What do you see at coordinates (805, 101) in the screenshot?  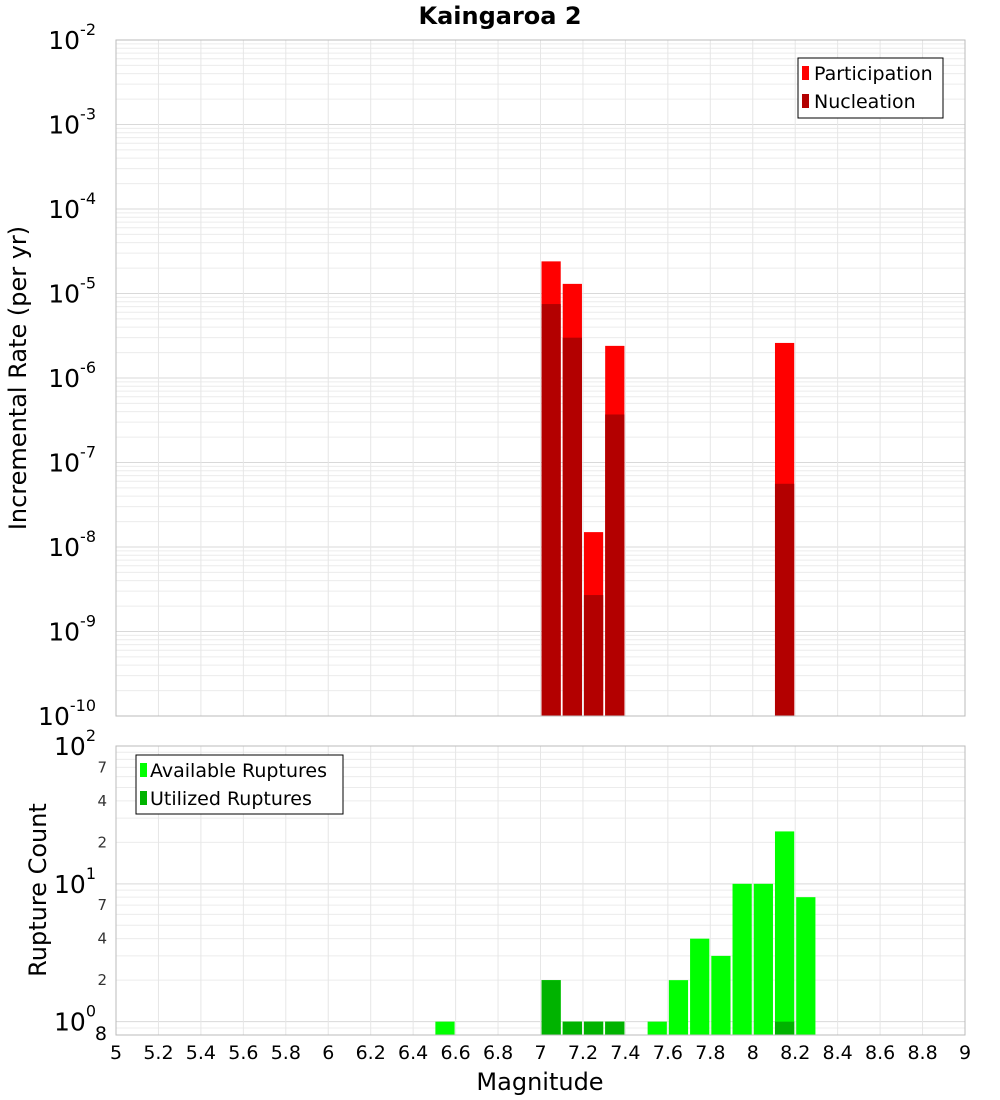 I see `legend-swatch-nucleation` at bounding box center [805, 101].